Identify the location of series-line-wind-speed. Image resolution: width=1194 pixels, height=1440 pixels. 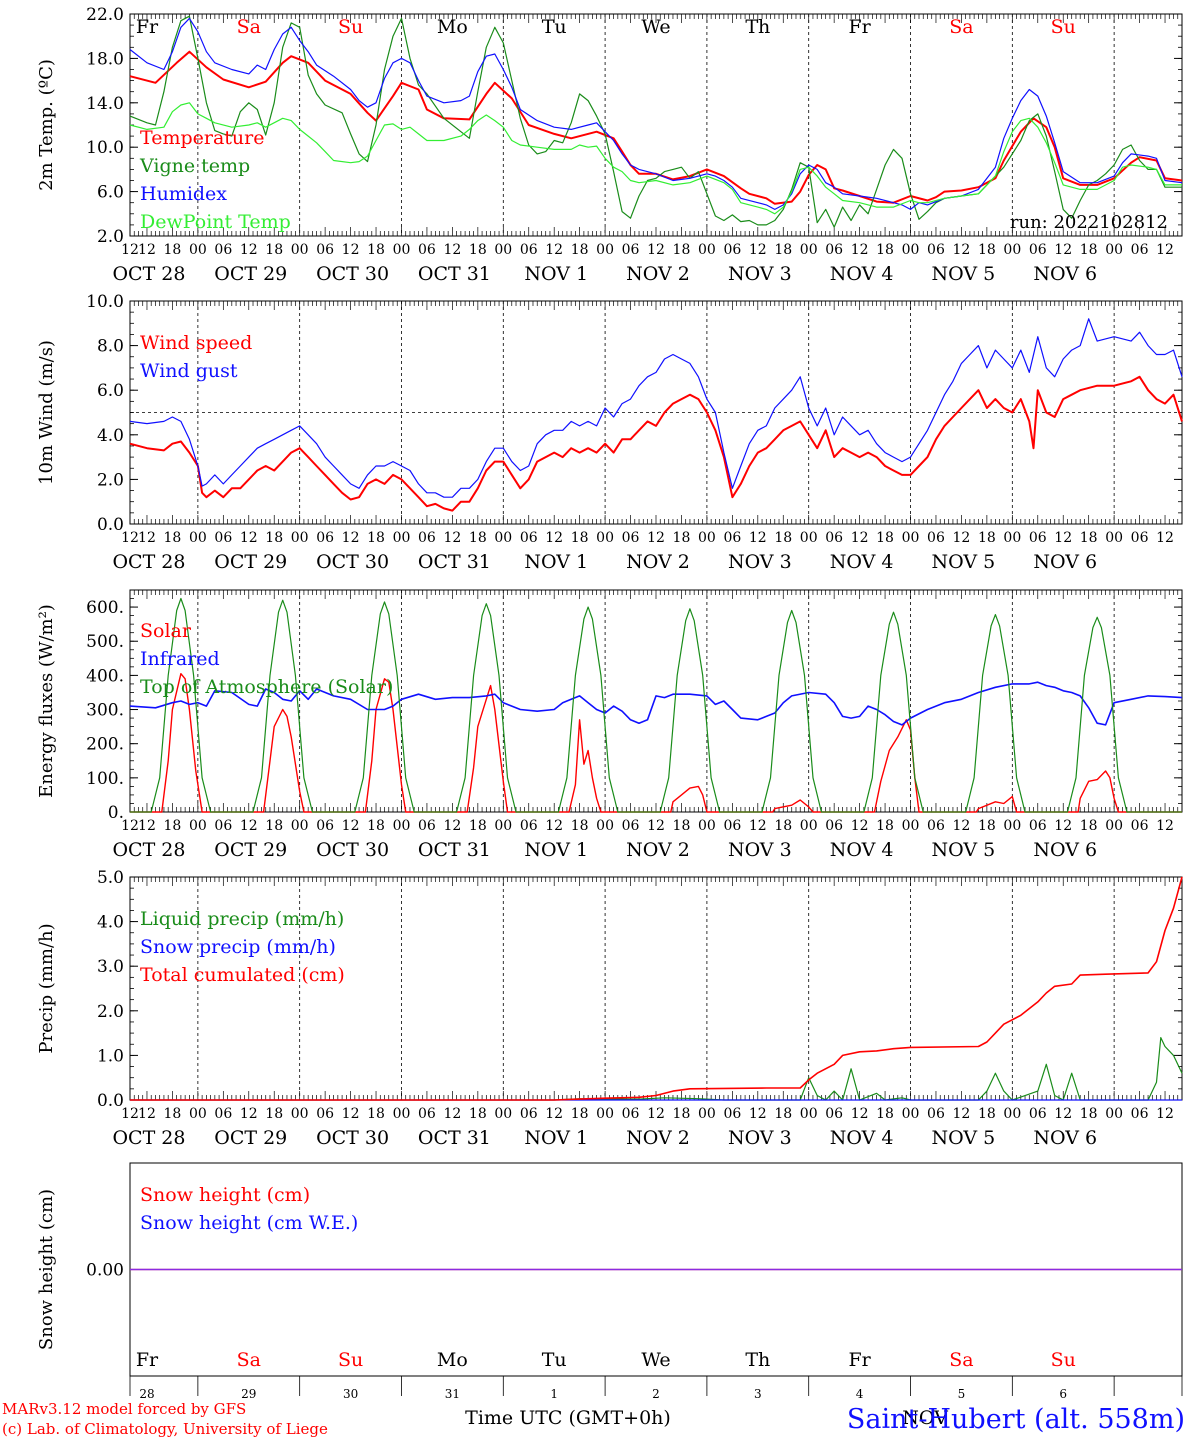
(656, 443).